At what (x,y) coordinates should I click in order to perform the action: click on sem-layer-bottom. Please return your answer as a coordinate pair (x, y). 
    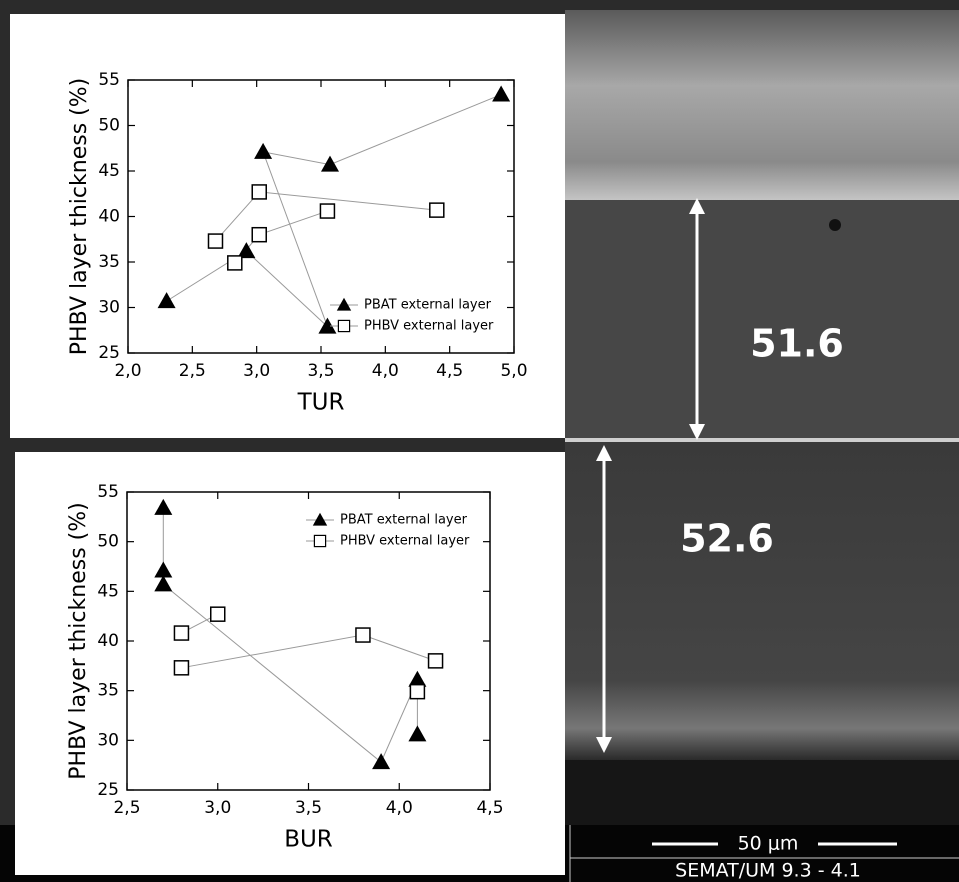
    Looking at the image, I should click on (762, 601).